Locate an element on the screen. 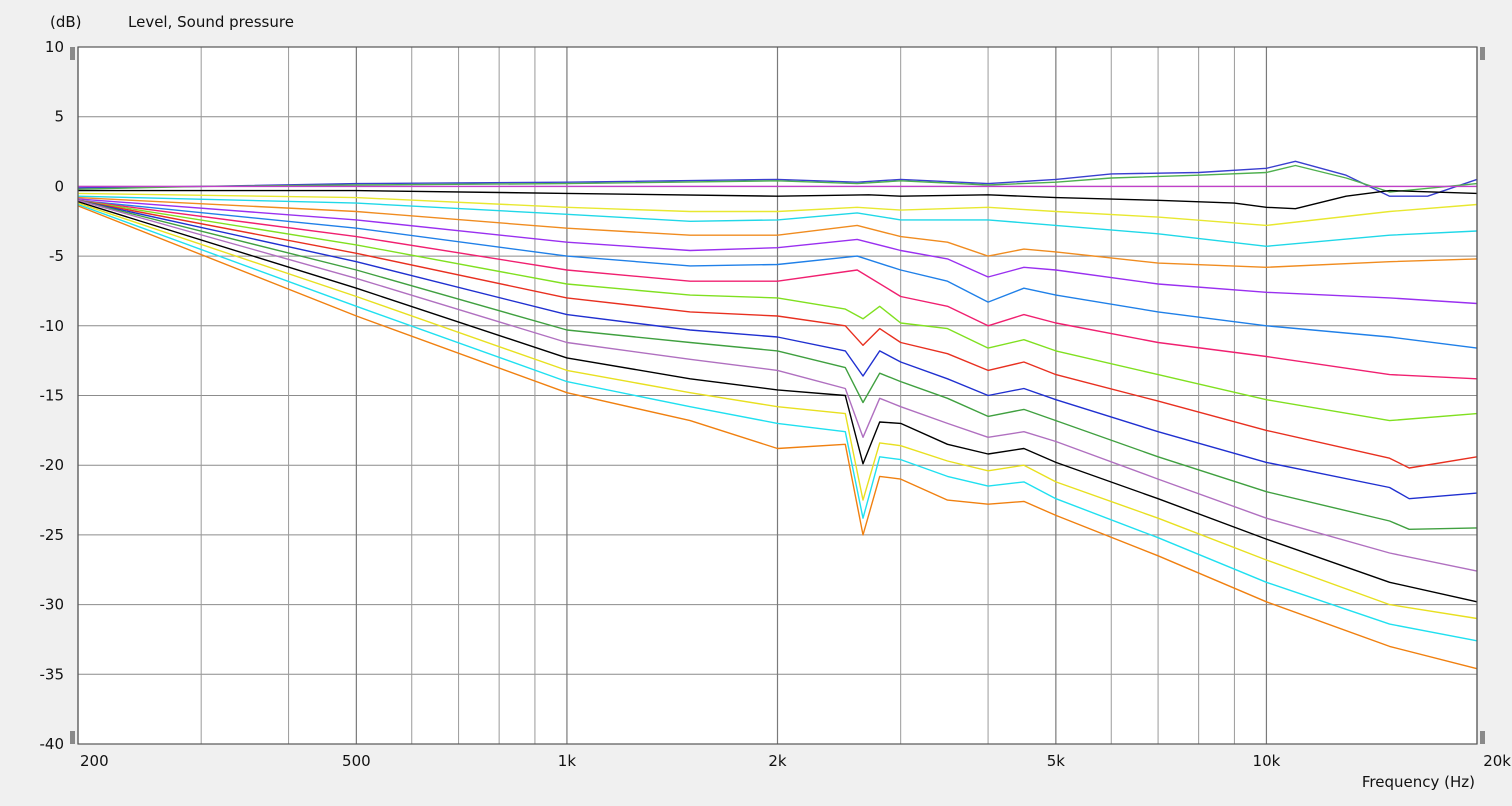  y-range-handle-top-right is located at coordinates (1482, 53).